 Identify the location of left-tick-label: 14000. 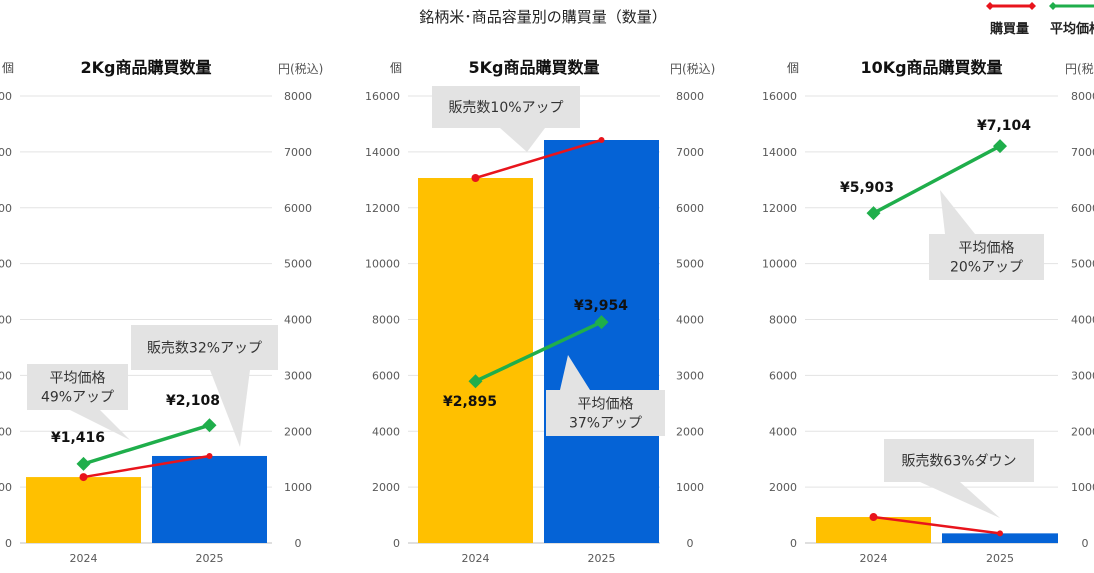
(6, 152).